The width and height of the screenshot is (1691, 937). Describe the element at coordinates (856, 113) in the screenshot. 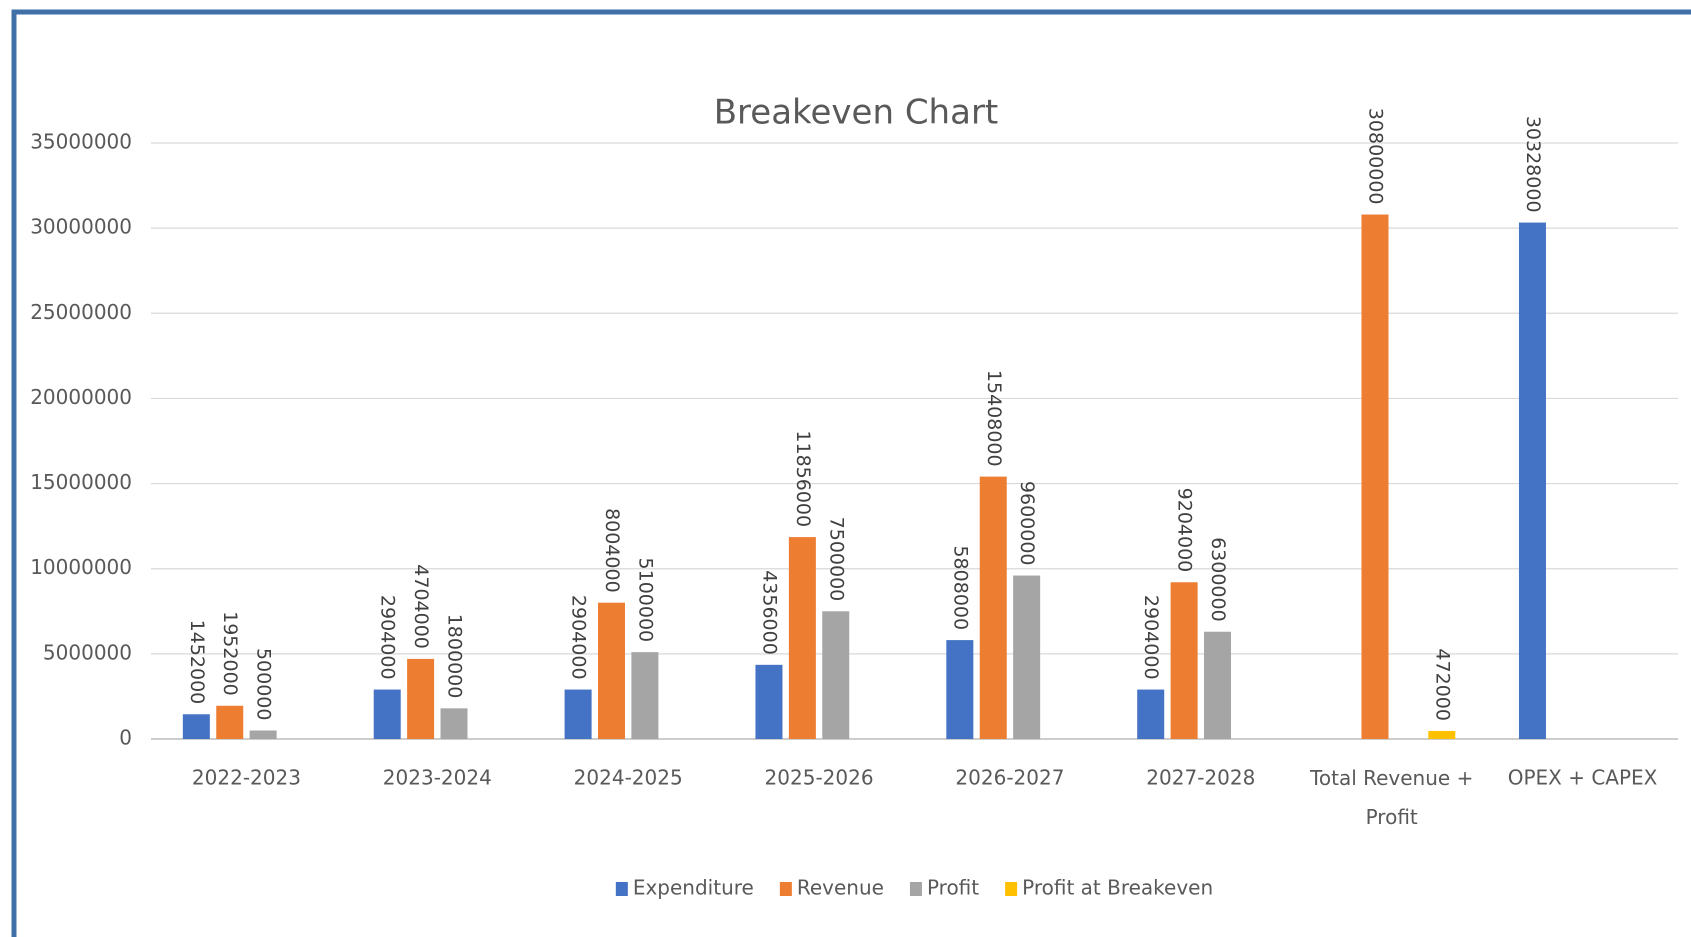

I see `chart-title: Breakeven Chart` at that location.